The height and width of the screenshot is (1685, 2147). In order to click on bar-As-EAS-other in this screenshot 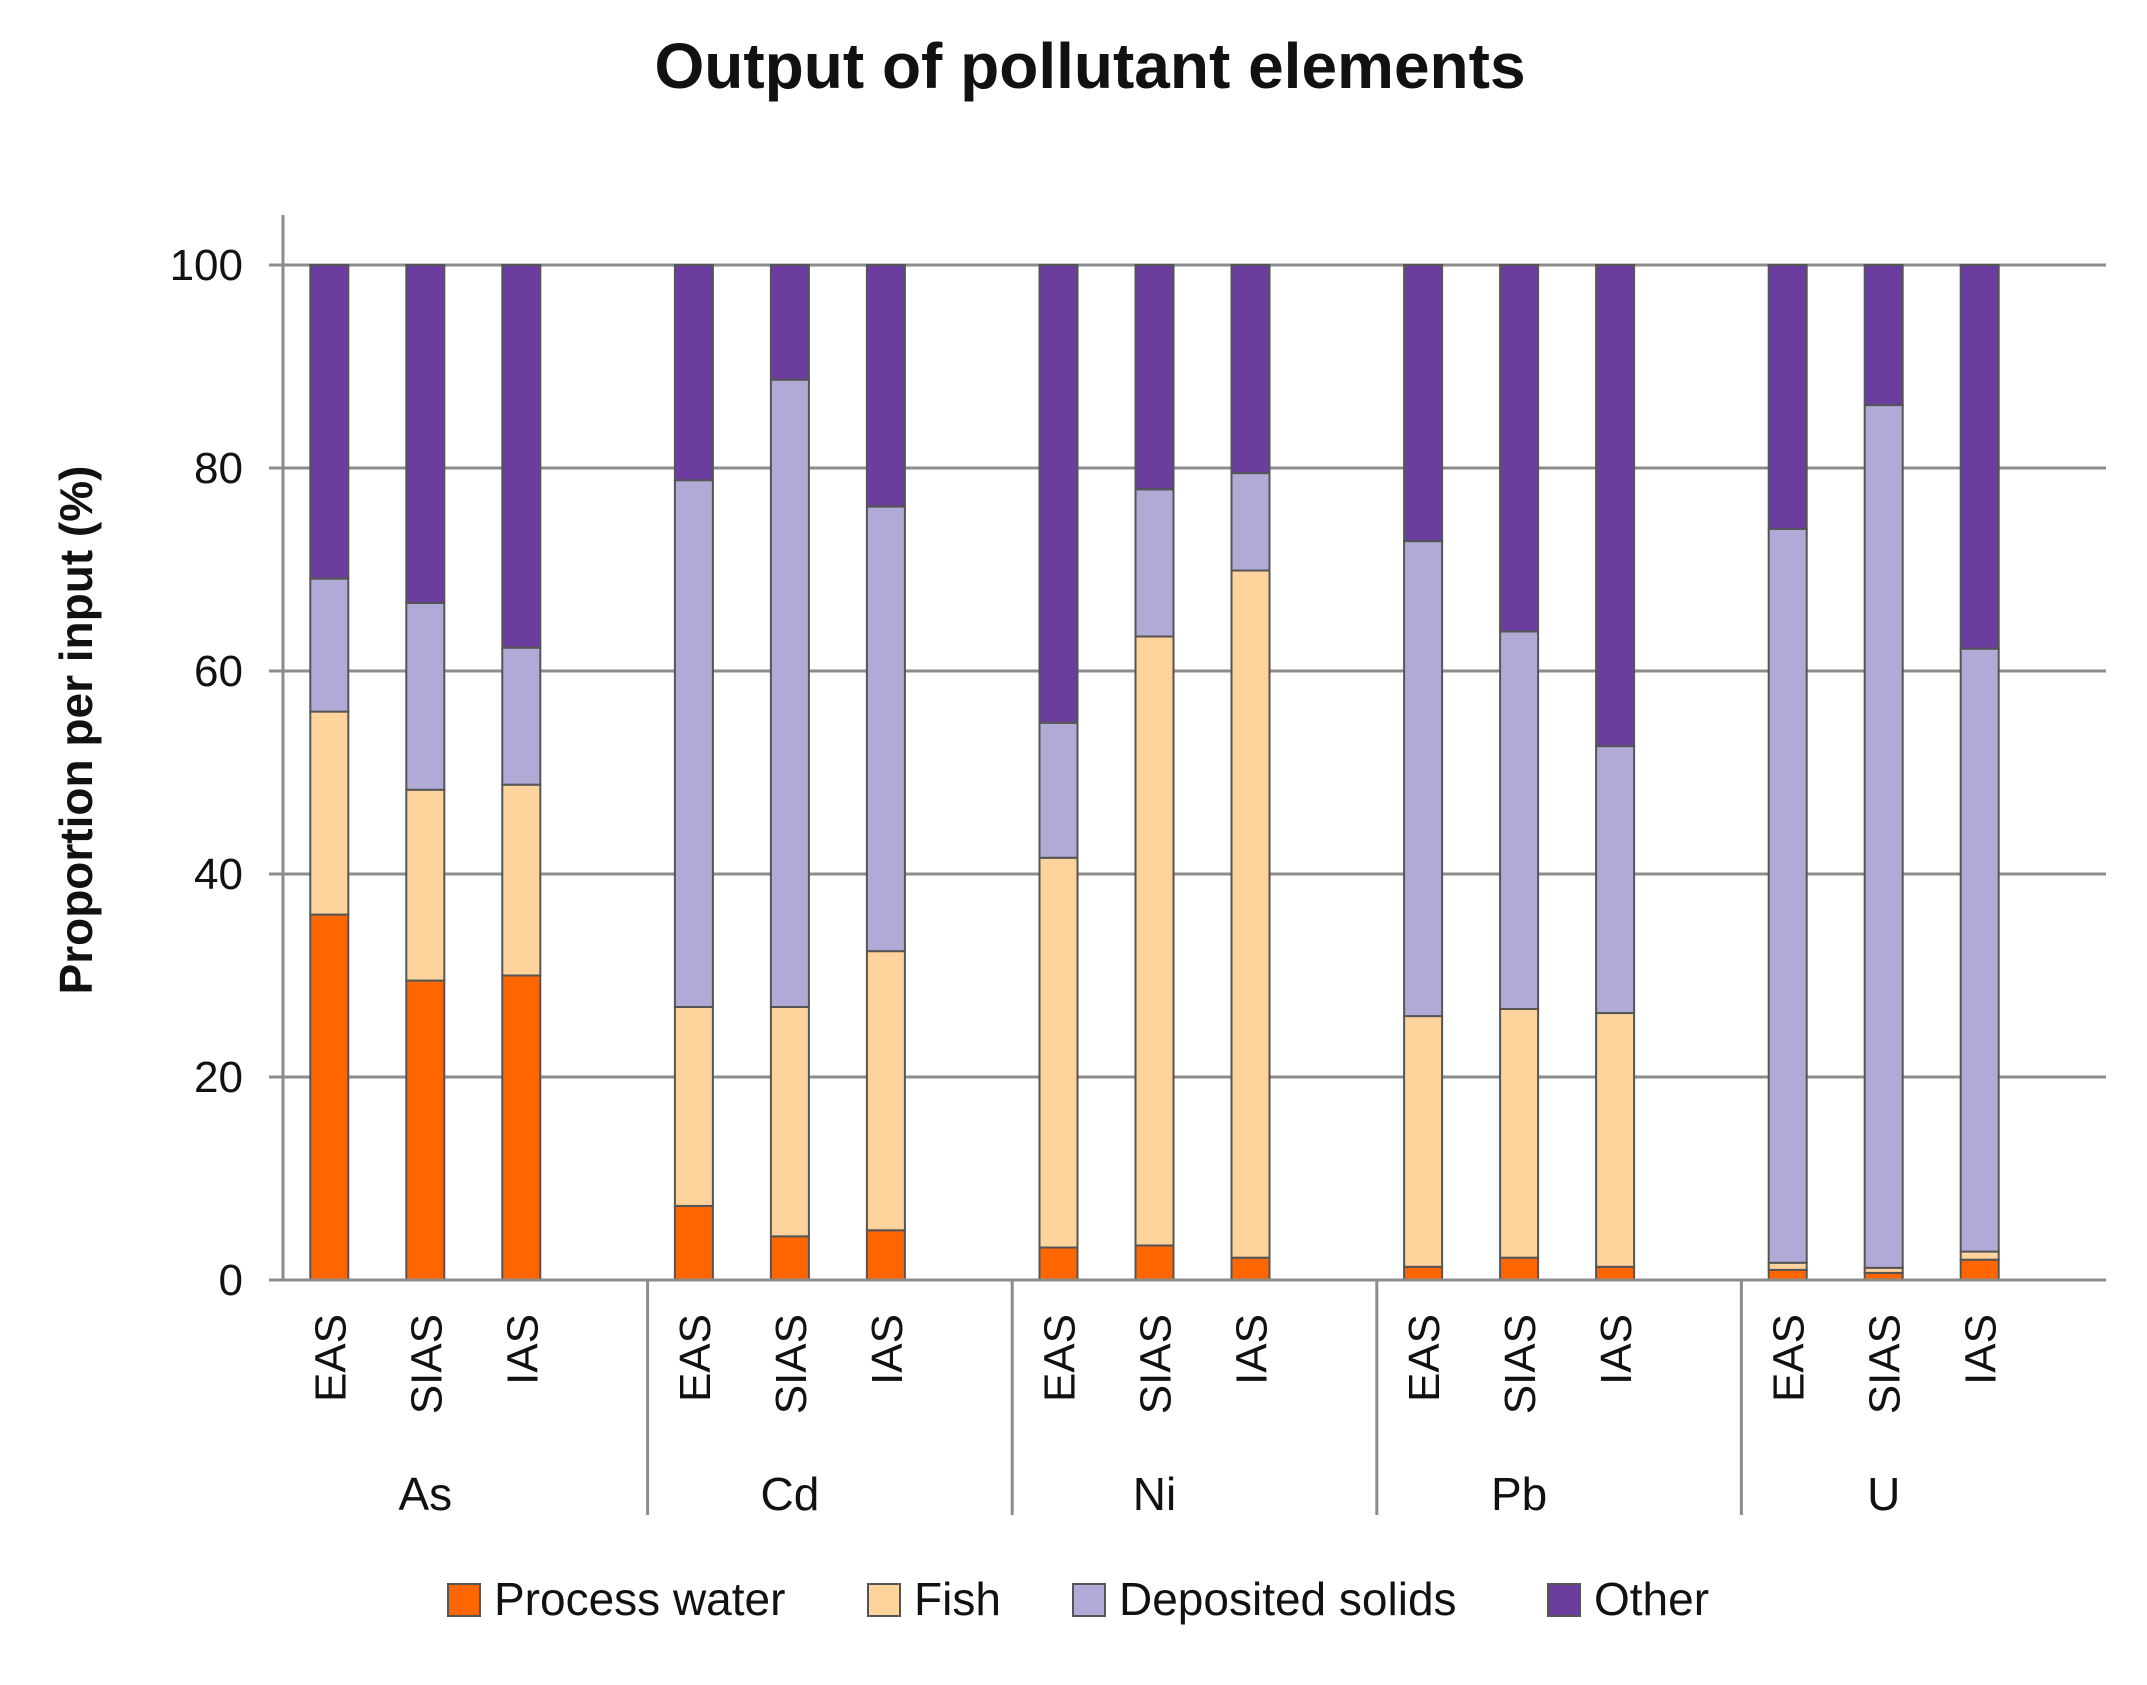, I will do `click(329, 422)`.